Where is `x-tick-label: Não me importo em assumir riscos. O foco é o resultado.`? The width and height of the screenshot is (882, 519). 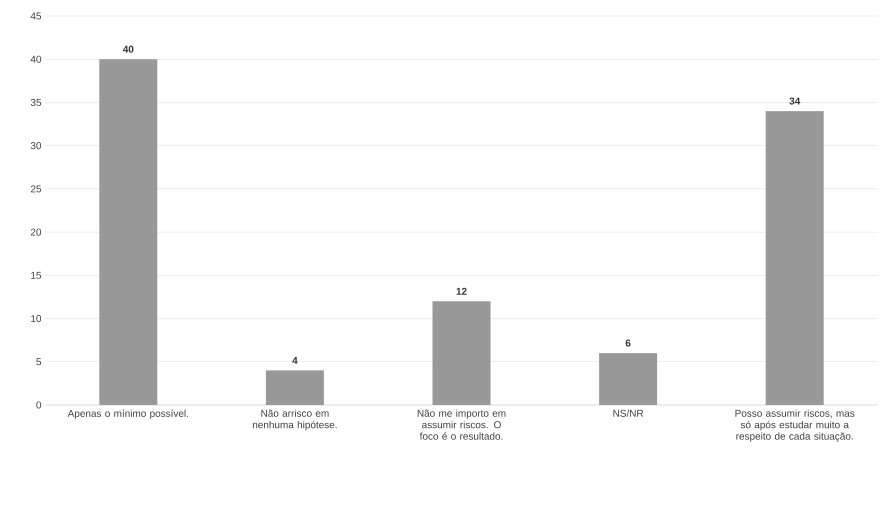 x-tick-label: Não me importo em assumir riscos. O foco é o resultado. is located at coordinates (462, 425).